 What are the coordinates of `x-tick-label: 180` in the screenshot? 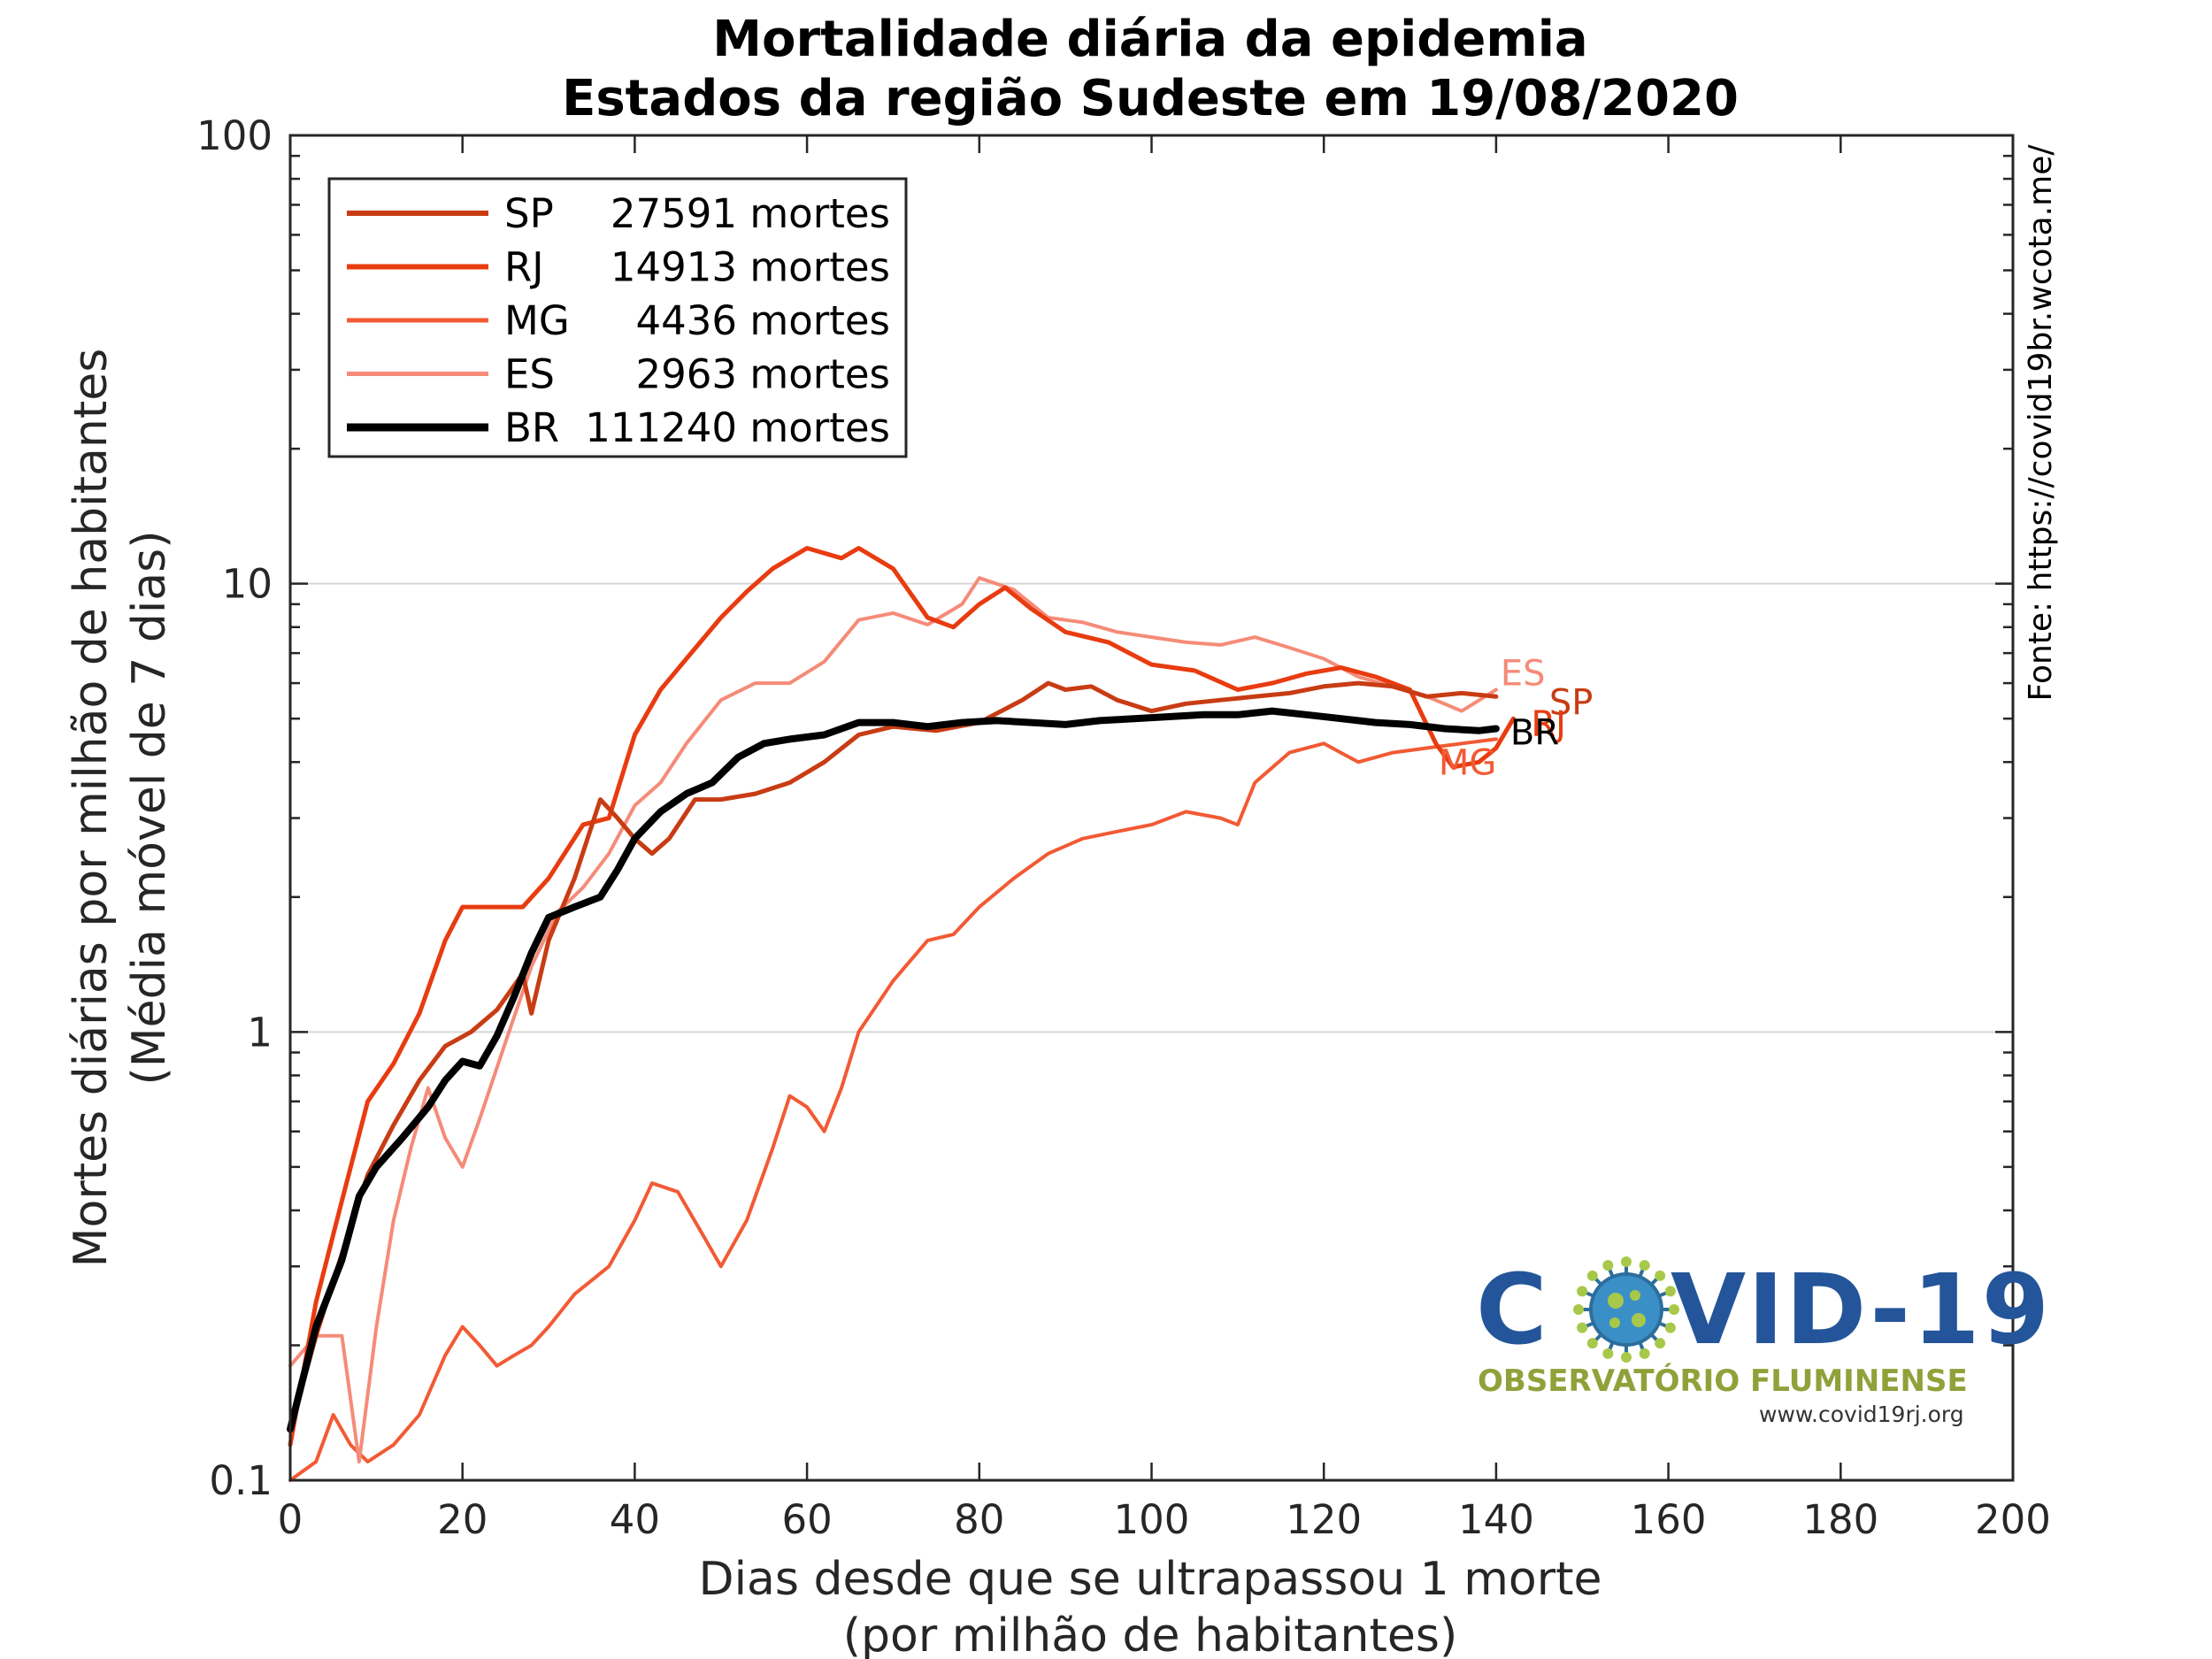 It's located at (1840, 1520).